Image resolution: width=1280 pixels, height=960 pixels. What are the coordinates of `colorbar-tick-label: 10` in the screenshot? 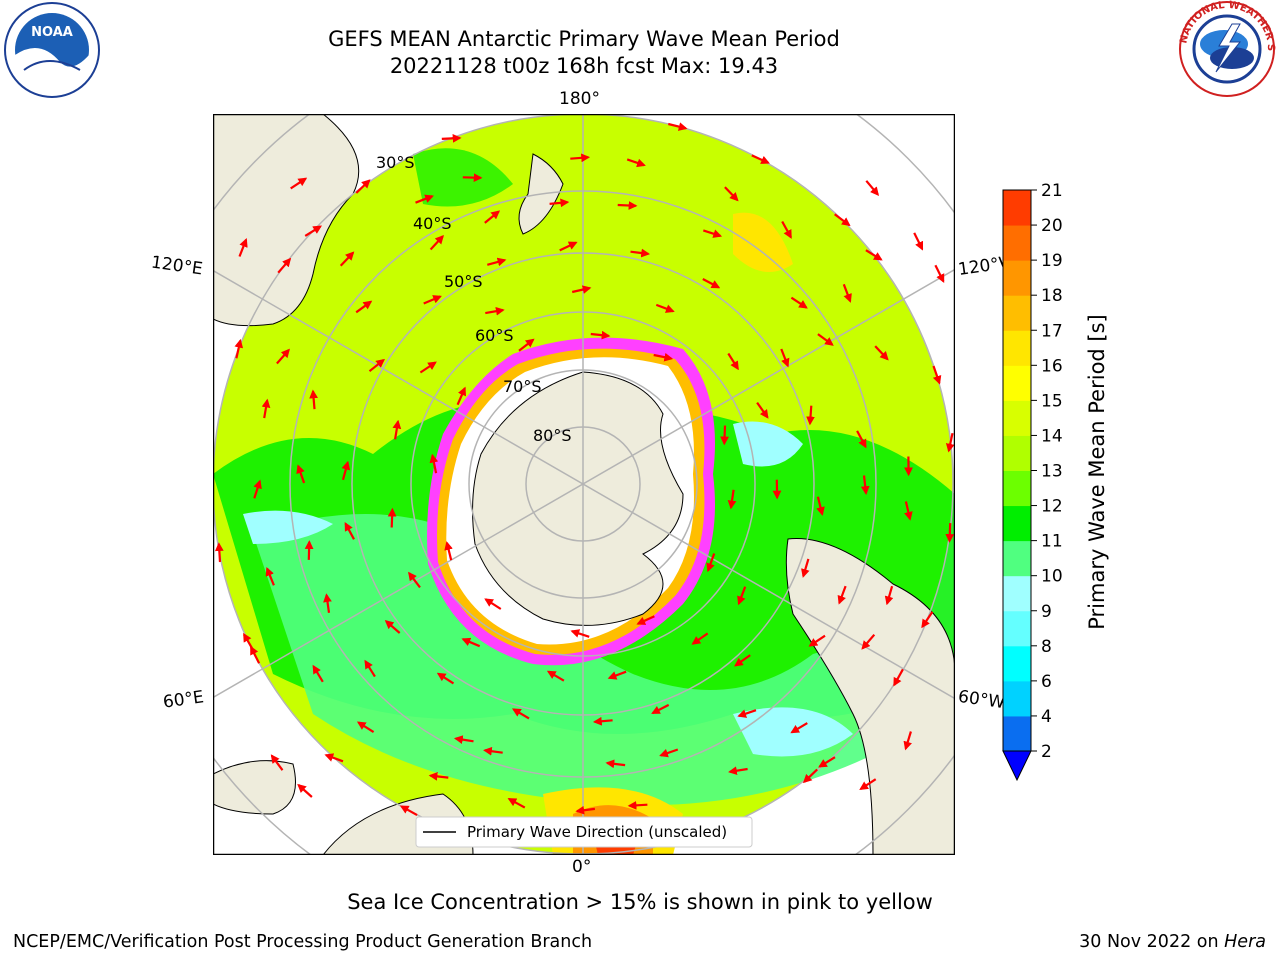 It's located at (1052, 577).